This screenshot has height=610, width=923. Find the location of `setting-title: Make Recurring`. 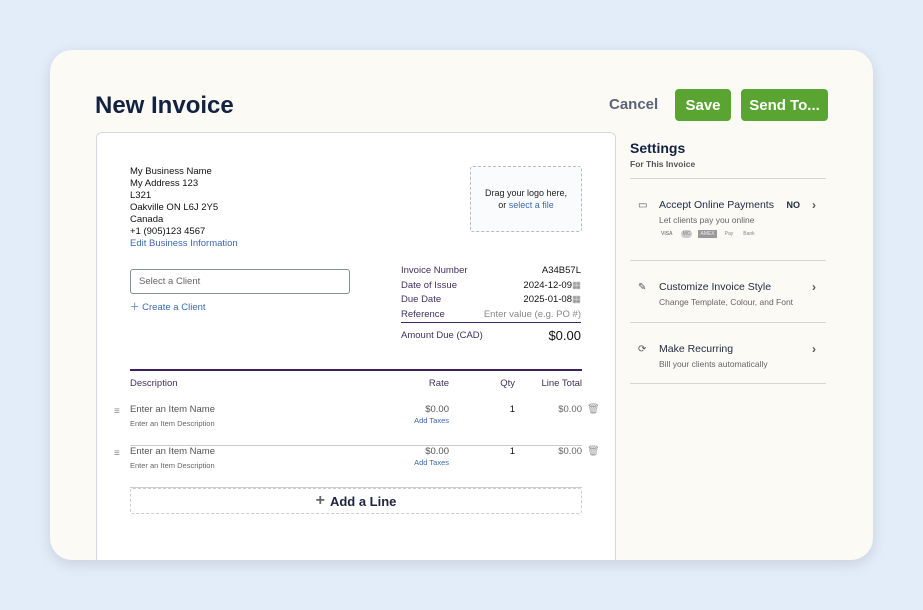

setting-title: Make Recurring is located at coordinates (696, 349).